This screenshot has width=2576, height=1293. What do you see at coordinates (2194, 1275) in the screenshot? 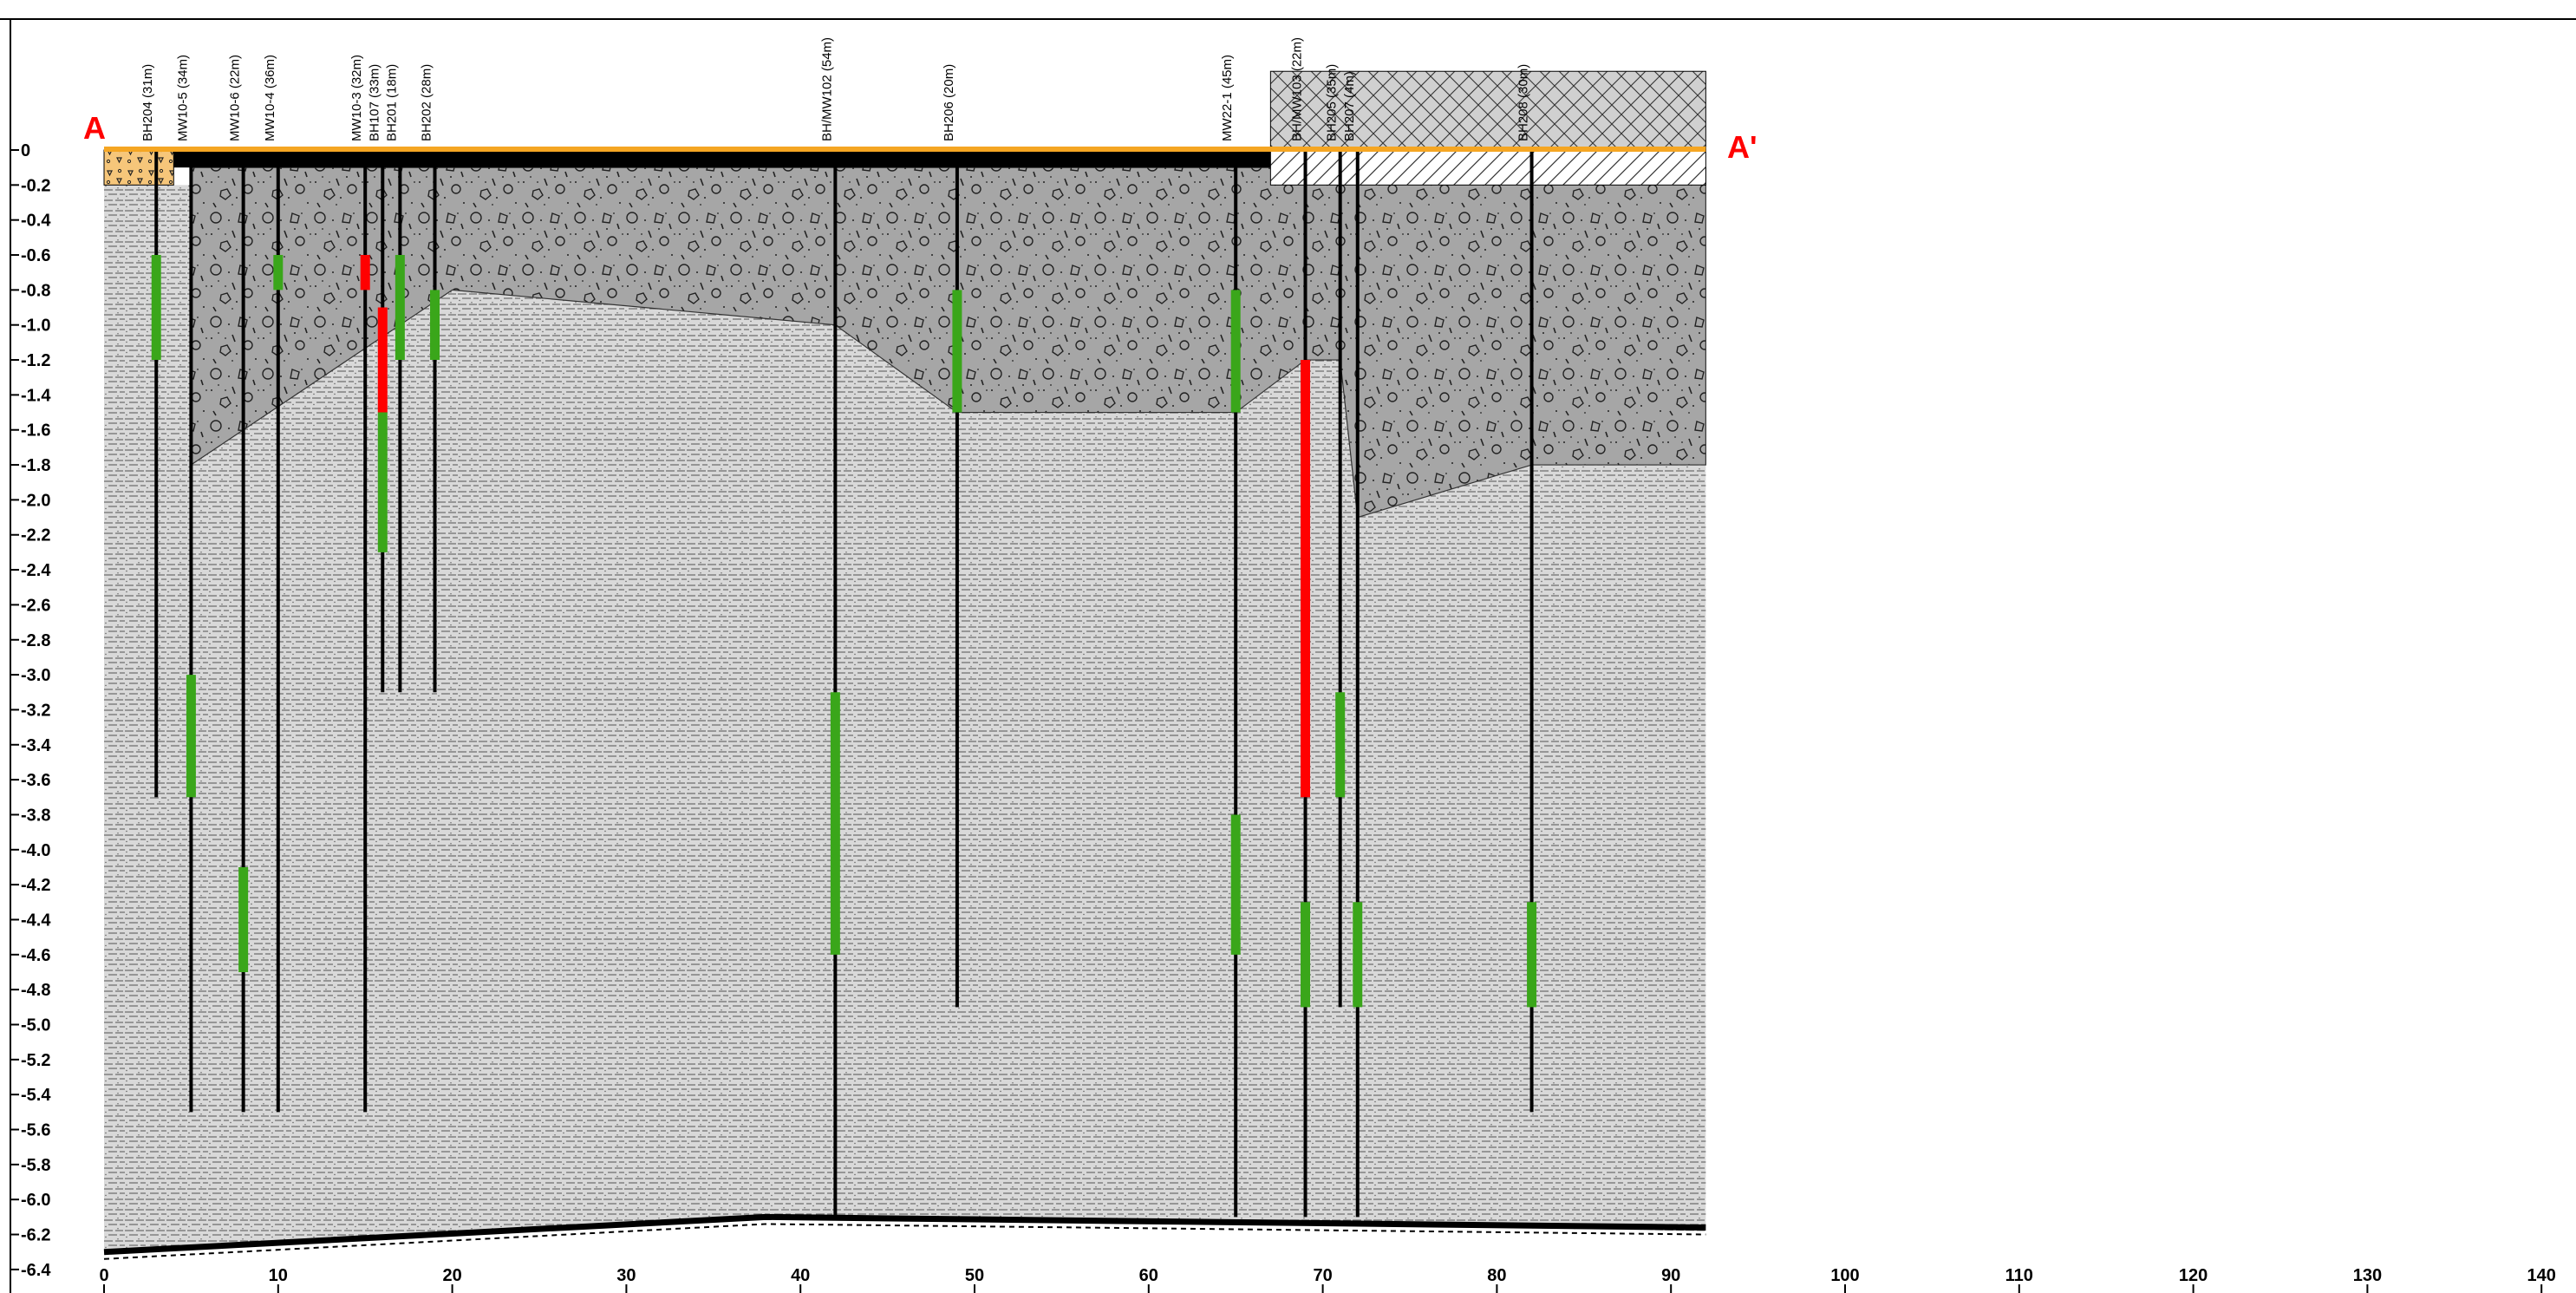
I see `x-tick-label: 120` at bounding box center [2194, 1275].